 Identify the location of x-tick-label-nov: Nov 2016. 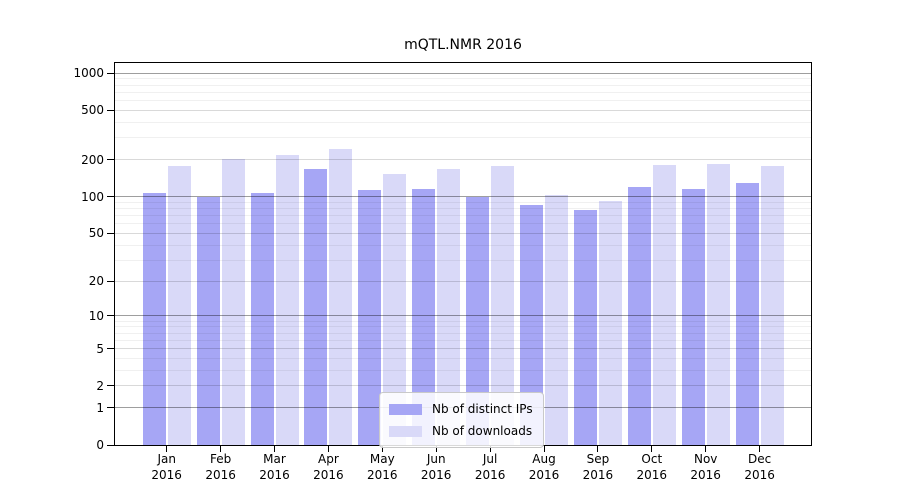
(705, 467).